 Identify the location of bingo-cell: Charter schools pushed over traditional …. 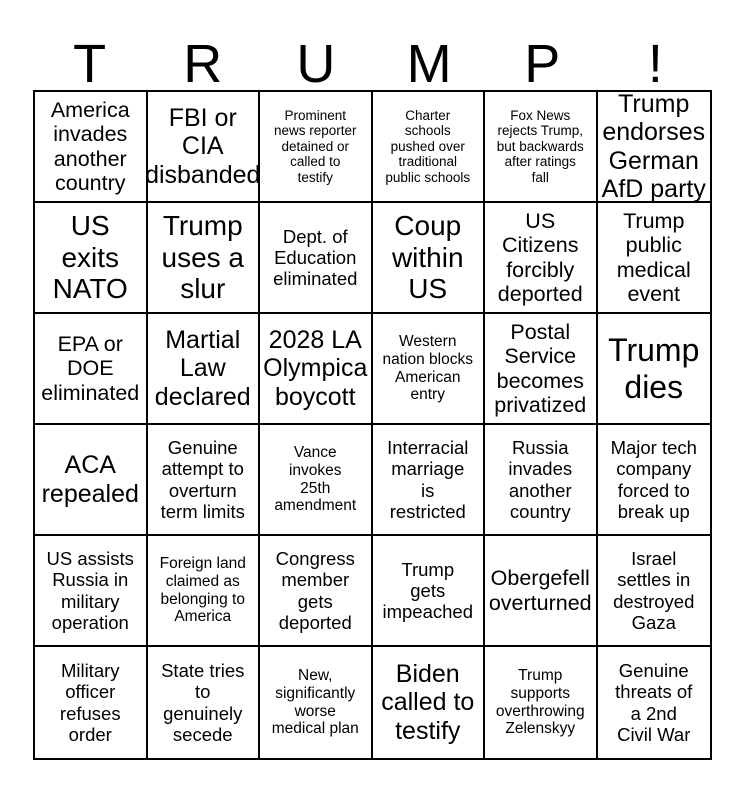
(428, 147).